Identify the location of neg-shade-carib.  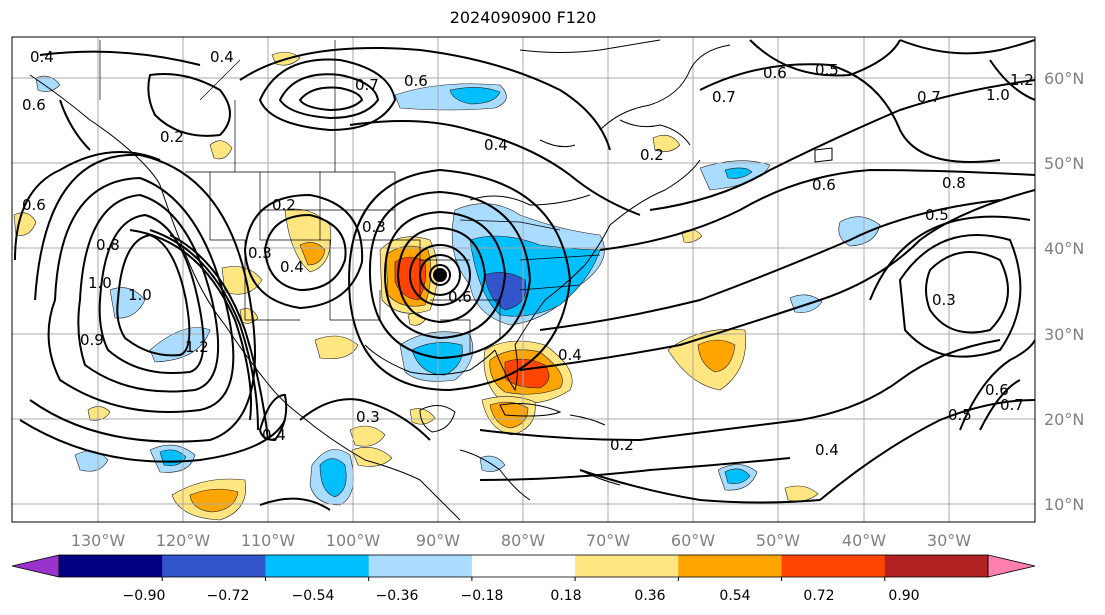
(492, 463).